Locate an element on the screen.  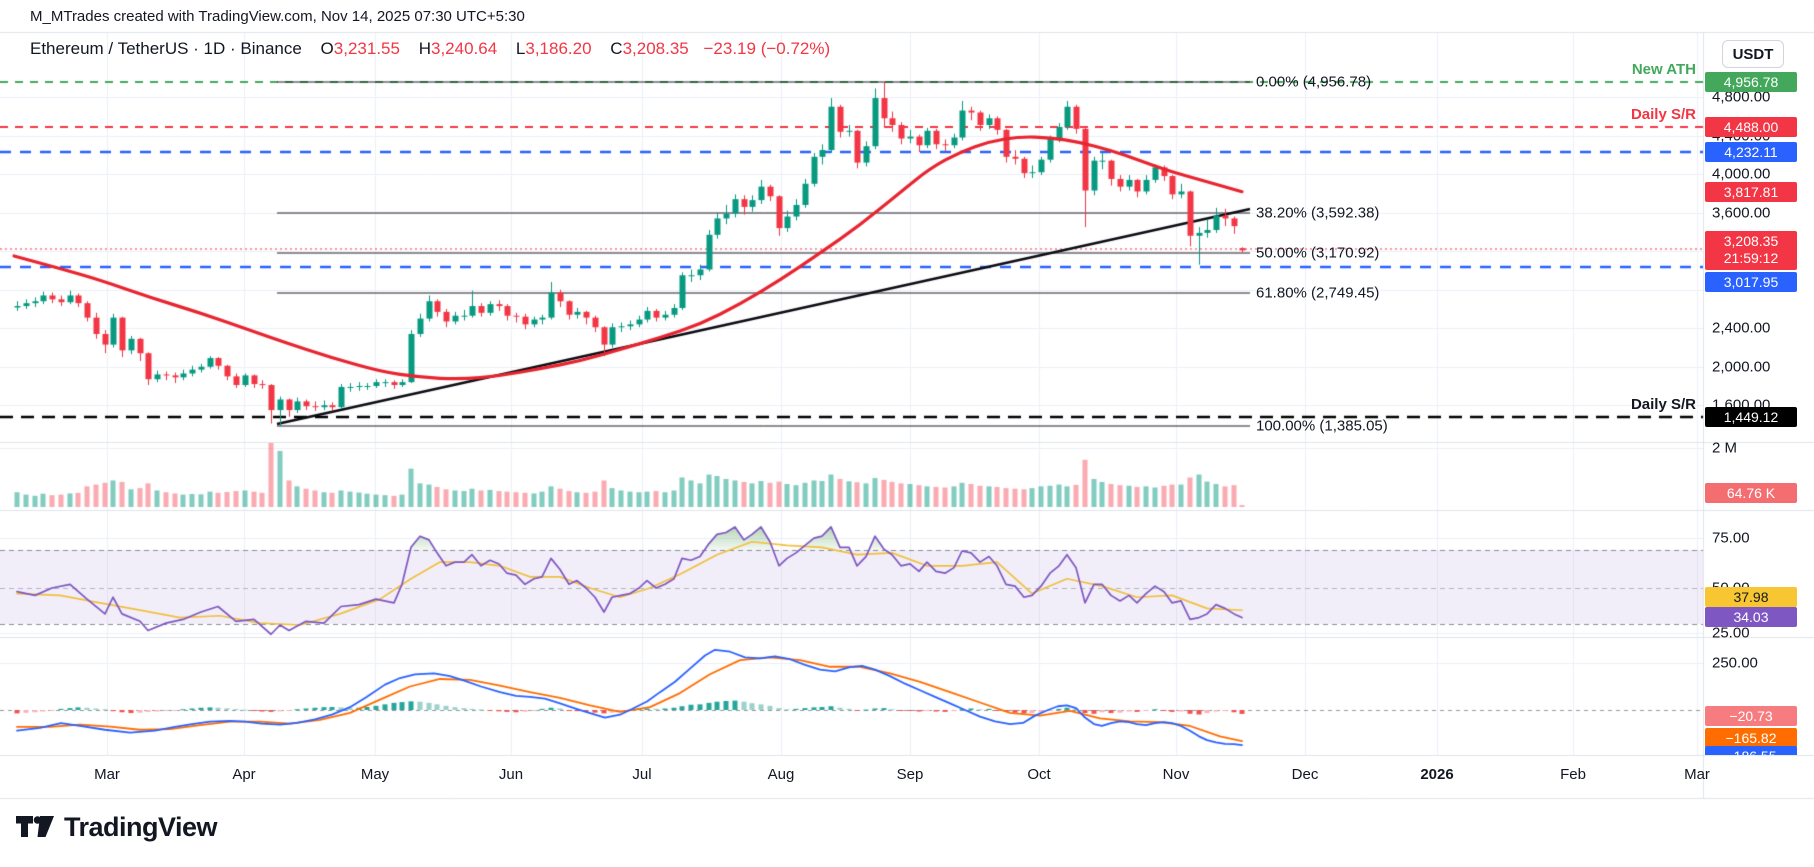
time-axis-label: Jun is located at coordinates (511, 774).